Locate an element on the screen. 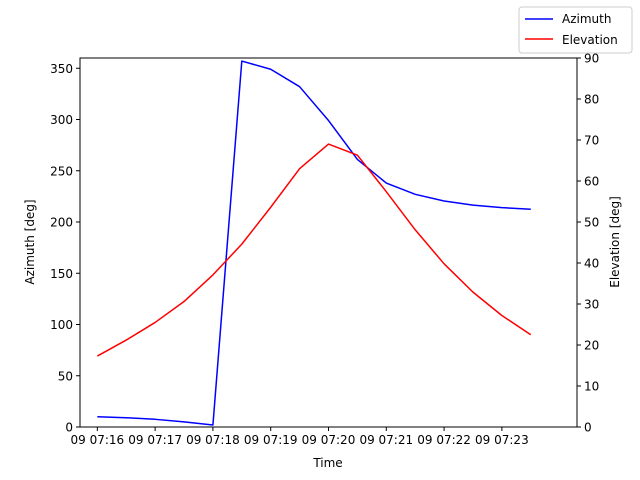 This screenshot has height=480, width=640. right-y-tick-label: 80 is located at coordinates (591, 100).